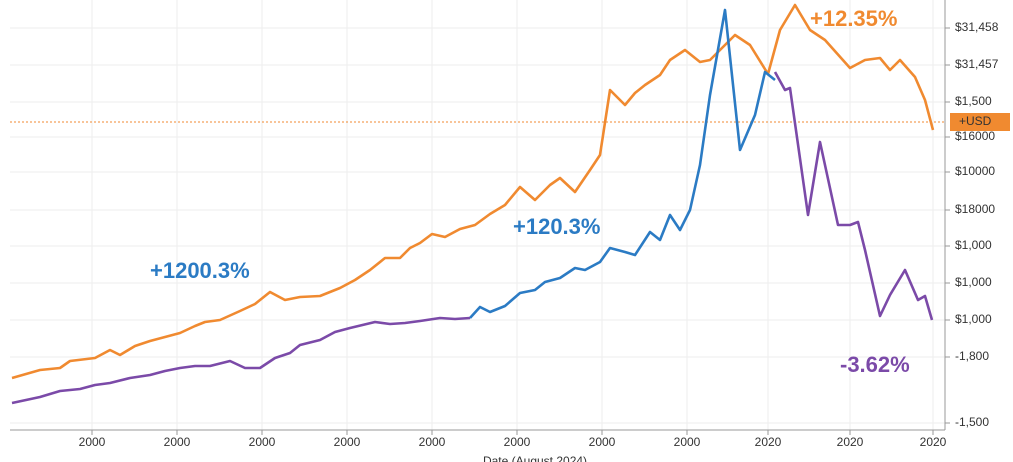 The width and height of the screenshot is (1013, 462). Describe the element at coordinates (535, 458) in the screenshot. I see `x-axis-title: Date (August 2024)` at that location.